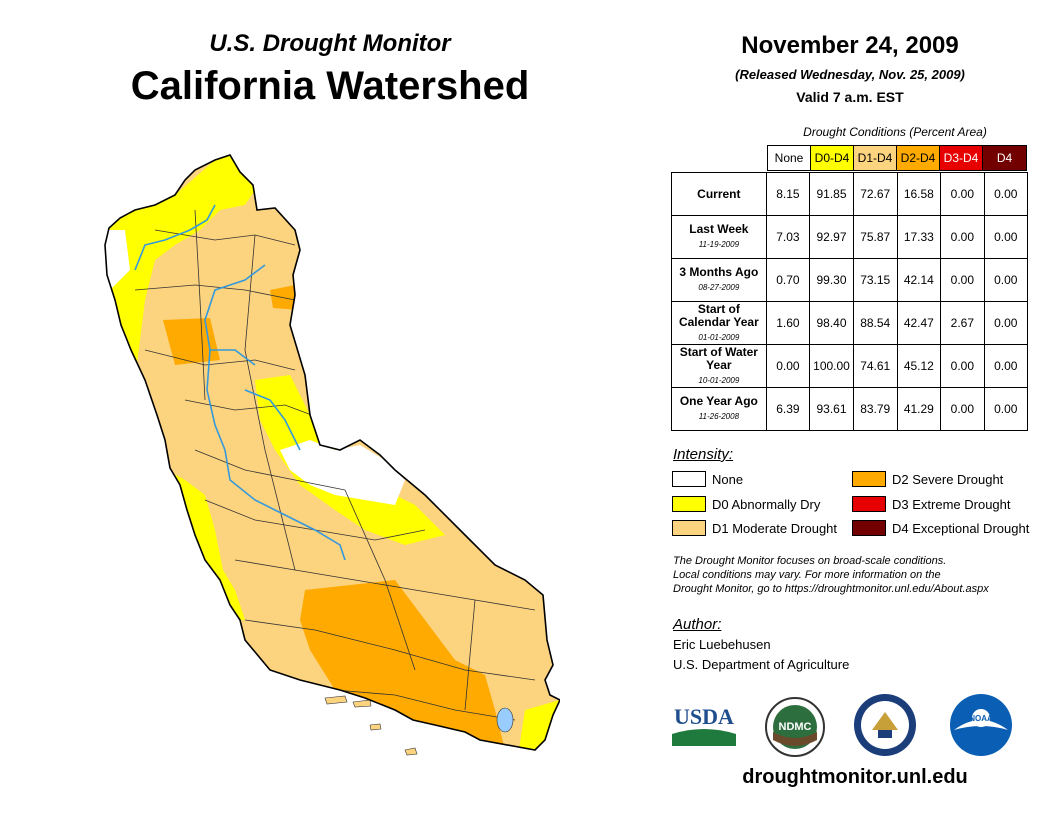 This screenshot has width=1056, height=816. What do you see at coordinates (850, 97) in the screenshot?
I see `valid-time: Valid 7 a.m. EST` at bounding box center [850, 97].